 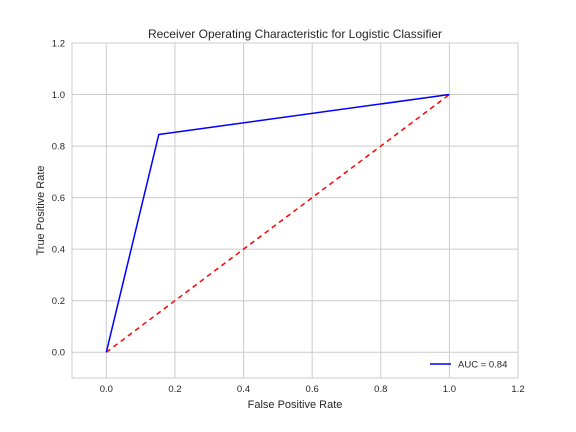 What do you see at coordinates (58, 301) in the screenshot?
I see `y-tick-label: 0.2` at bounding box center [58, 301].